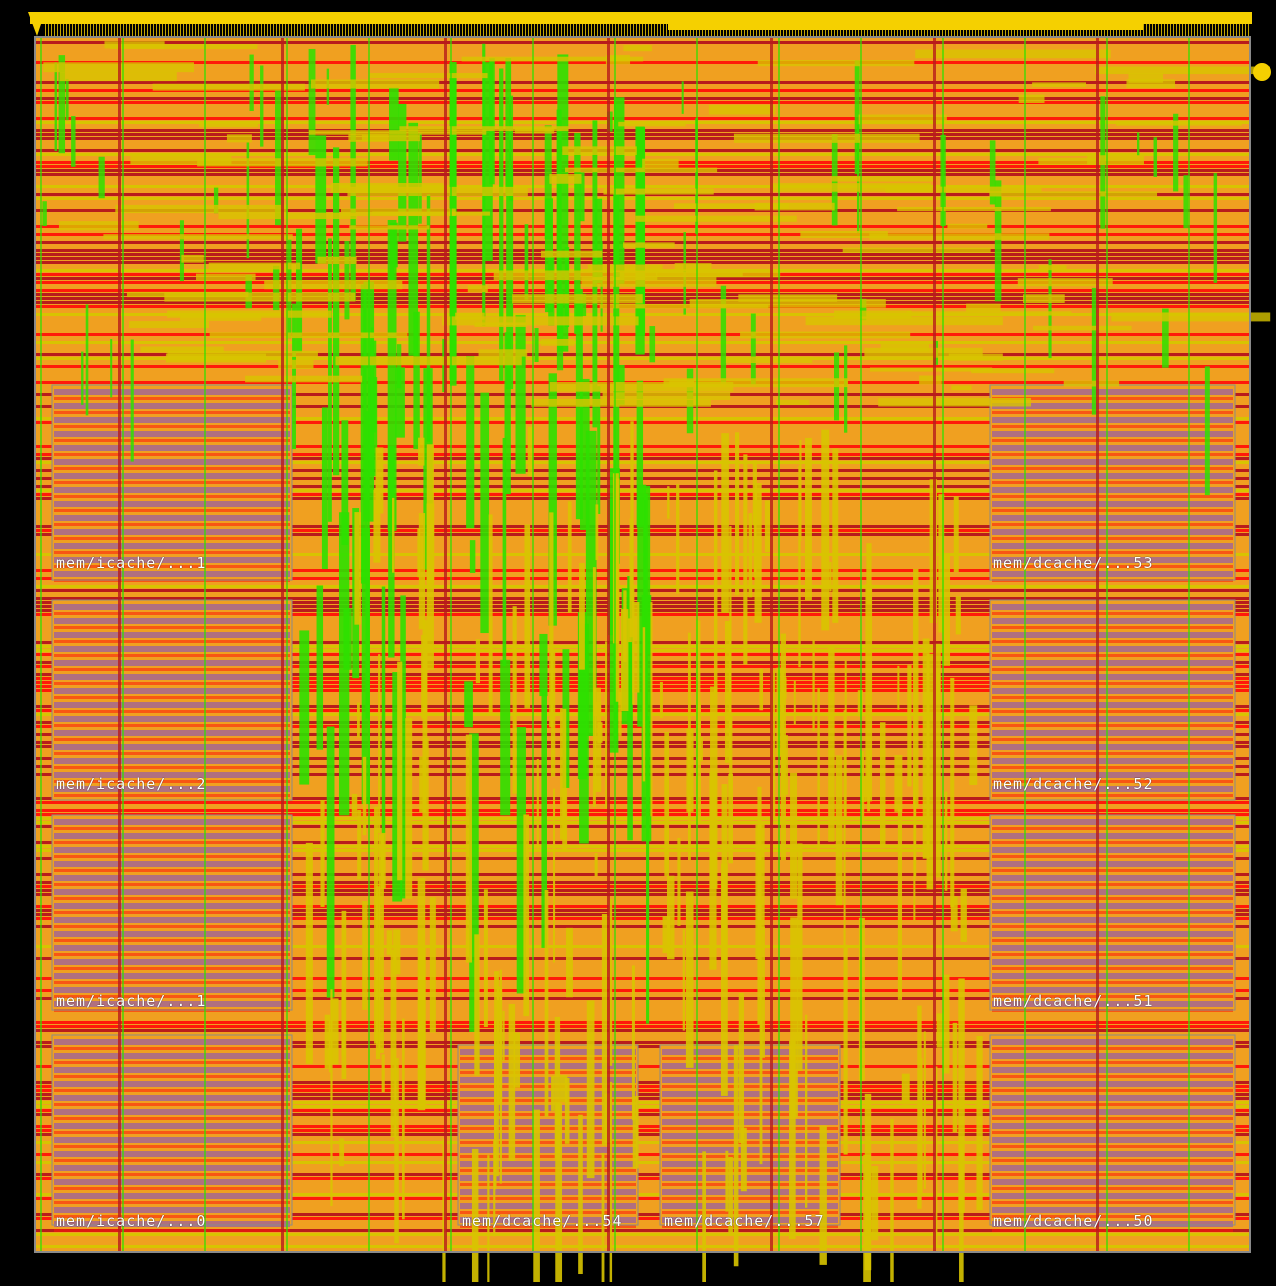 The width and height of the screenshot is (1276, 1286). What do you see at coordinates (1073, 784) in the screenshot?
I see `macro-label-right-2: mem/dcache/...52` at bounding box center [1073, 784].